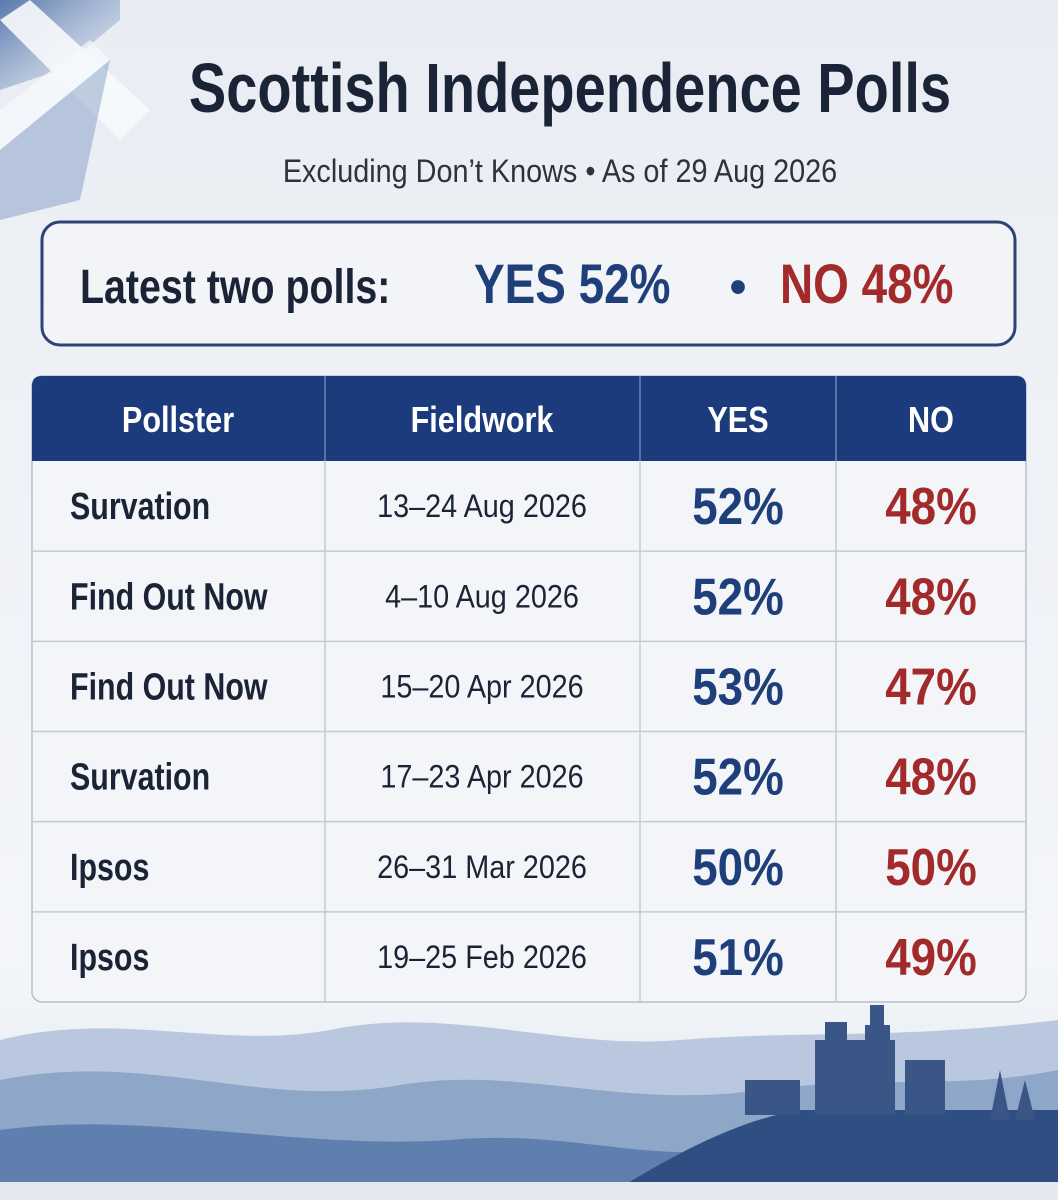 Image resolution: width=1058 pixels, height=1200 pixels. I want to click on summary-no-group: NO 48%, so click(866, 284).